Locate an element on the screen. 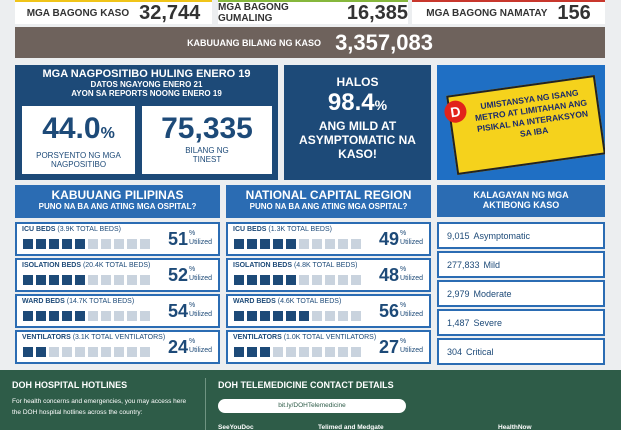  active-status: Mild is located at coordinates (492, 264).